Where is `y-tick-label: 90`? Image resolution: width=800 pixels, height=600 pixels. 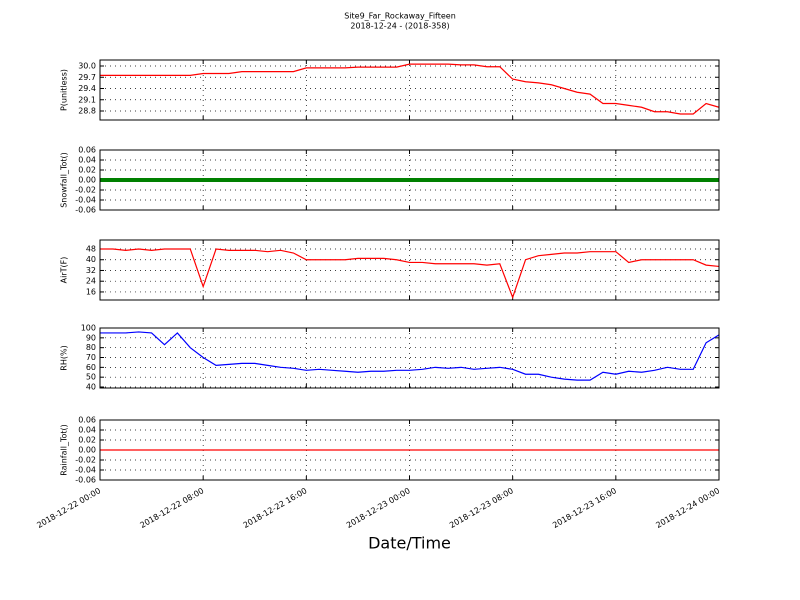
y-tick-label: 90 is located at coordinates (91, 337).